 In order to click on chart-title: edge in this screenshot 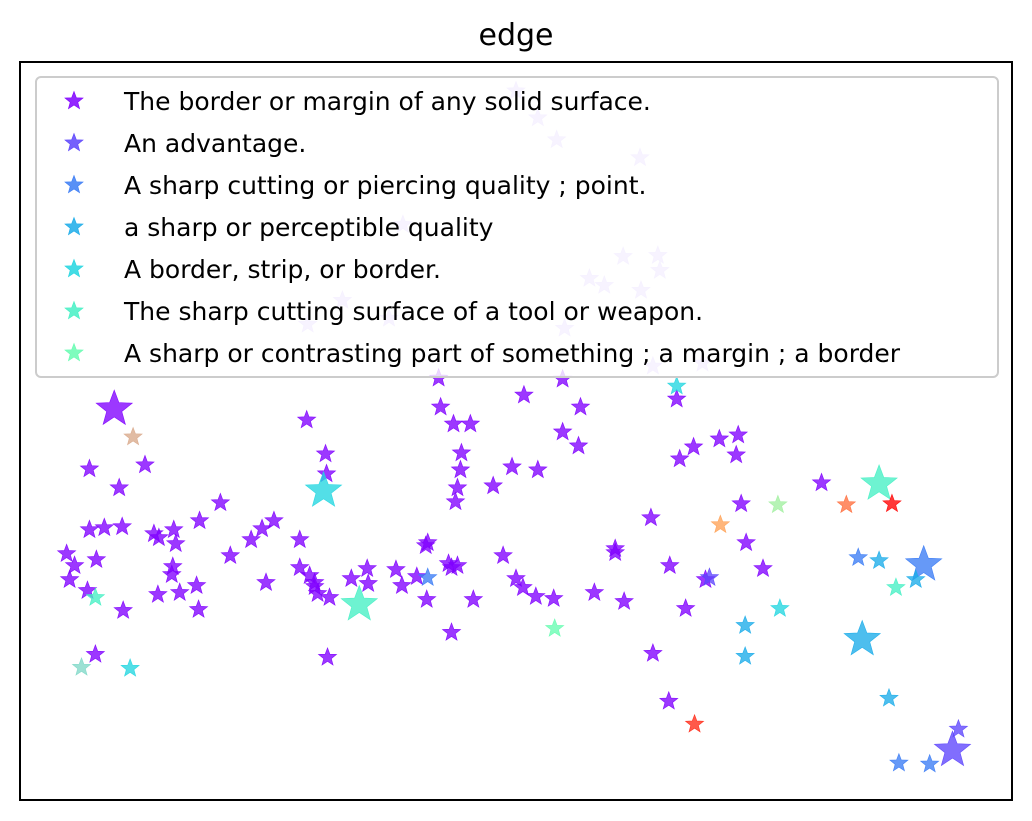, I will do `click(516, 35)`.